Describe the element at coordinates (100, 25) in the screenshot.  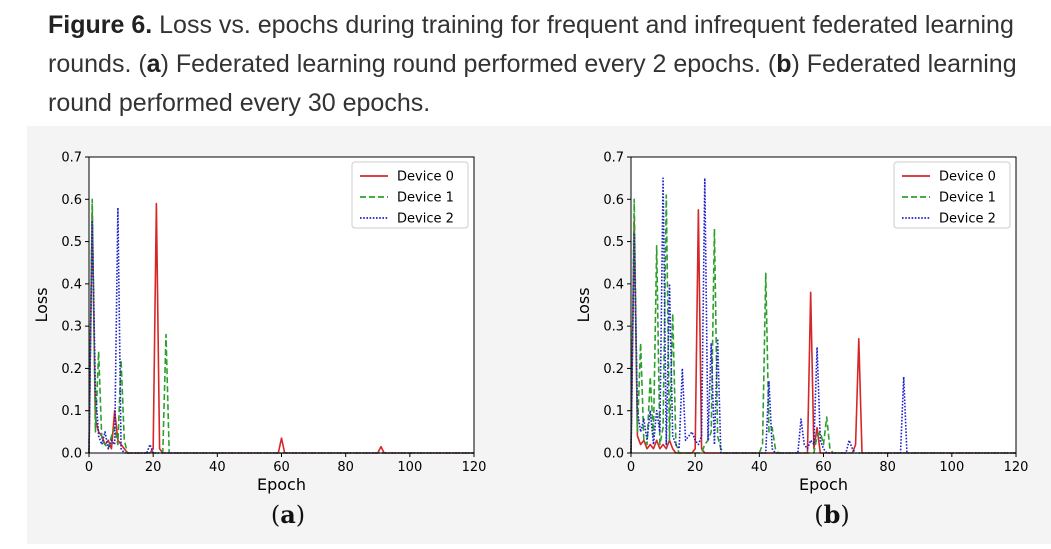
I see `figure-label: Figure 6.` at that location.